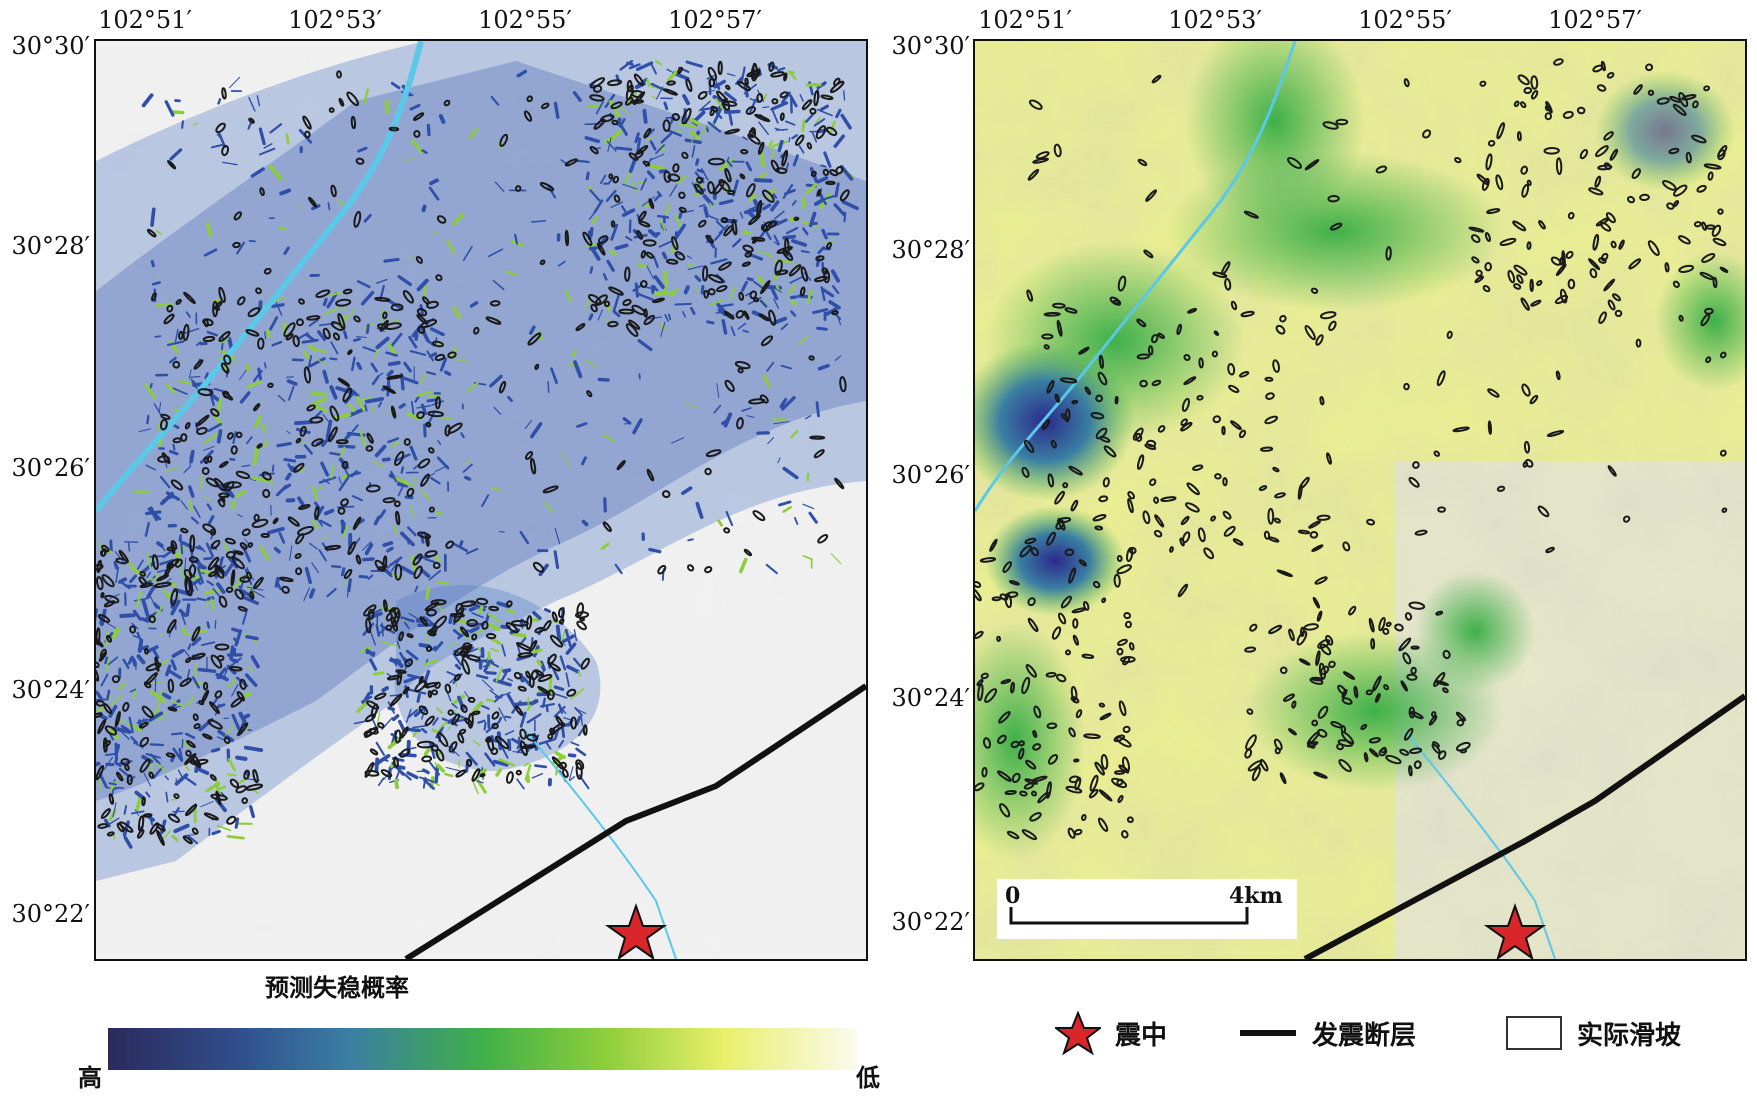 This screenshot has width=1757, height=1101. I want to click on scale-bar: 0 4km, so click(1147, 909).